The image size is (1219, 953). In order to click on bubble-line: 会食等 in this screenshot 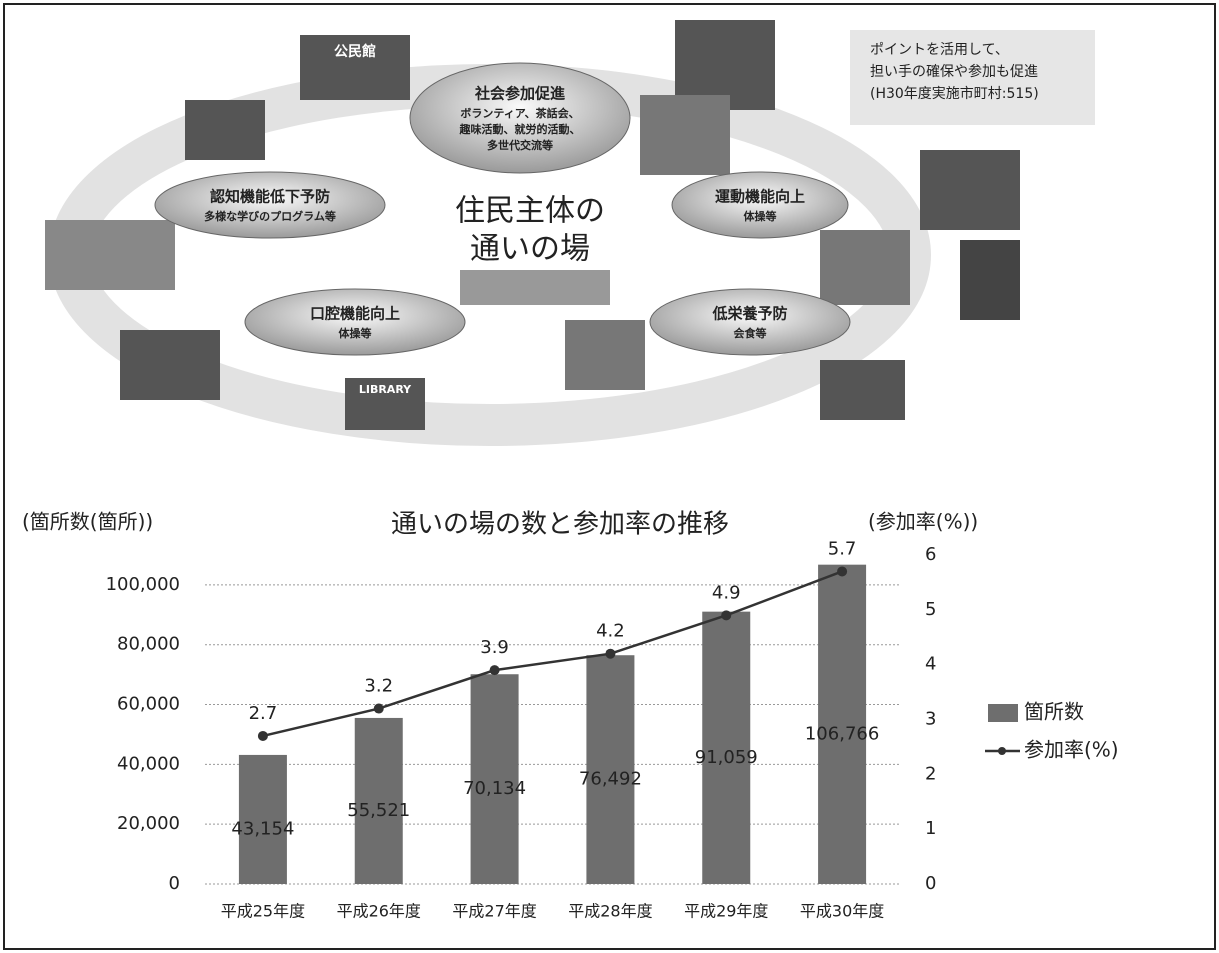, I will do `click(750, 333)`.